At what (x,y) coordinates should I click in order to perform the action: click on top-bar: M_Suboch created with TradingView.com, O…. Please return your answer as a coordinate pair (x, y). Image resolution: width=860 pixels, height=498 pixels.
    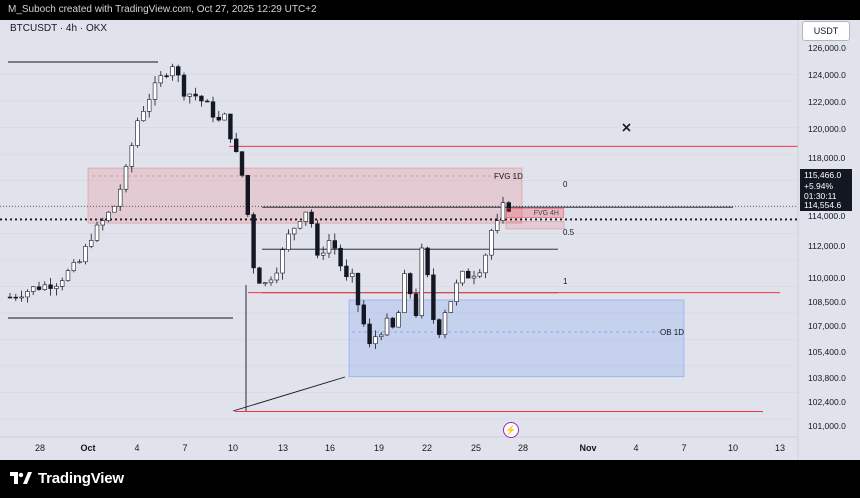
    Looking at the image, I should click on (430, 10).